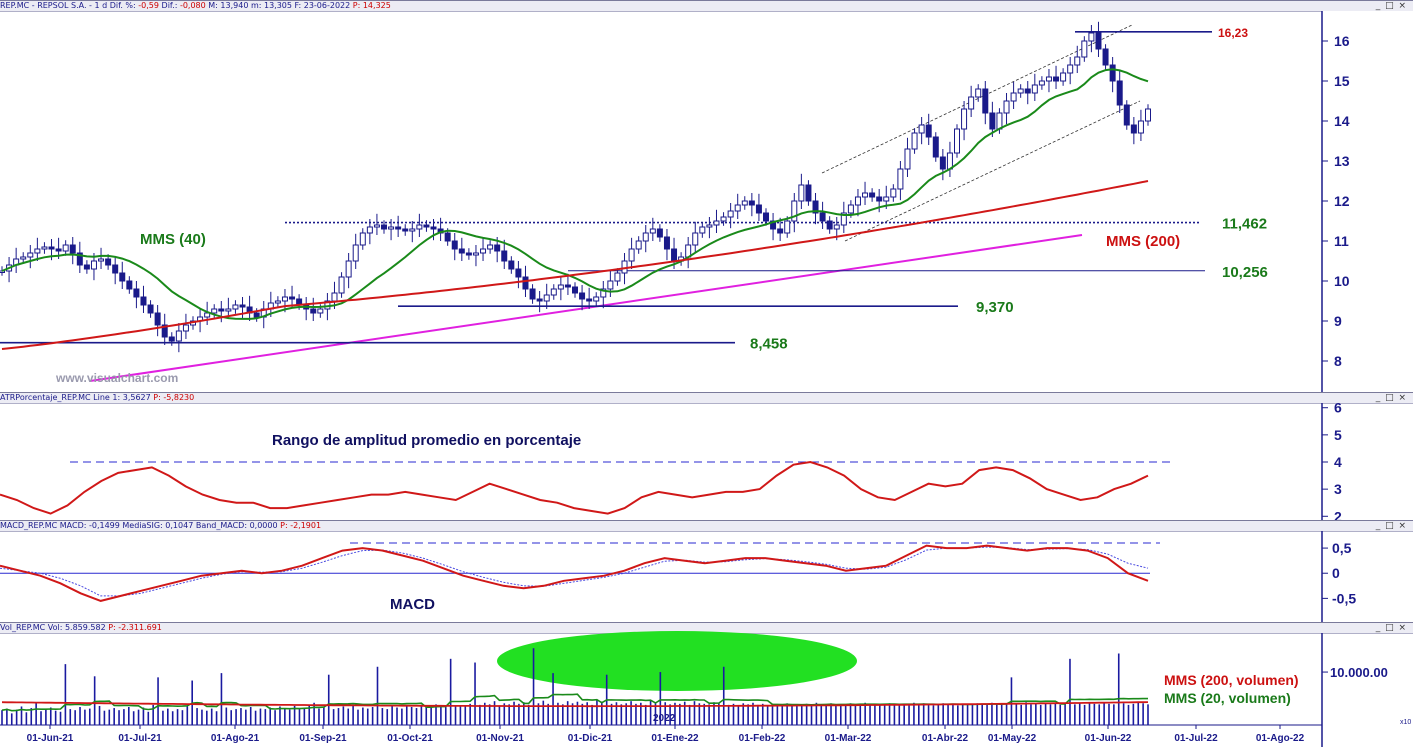 The width and height of the screenshot is (1413, 747). Describe the element at coordinates (1196, 738) in the screenshot. I see `x-tick-label: 01-Jul-22` at that location.